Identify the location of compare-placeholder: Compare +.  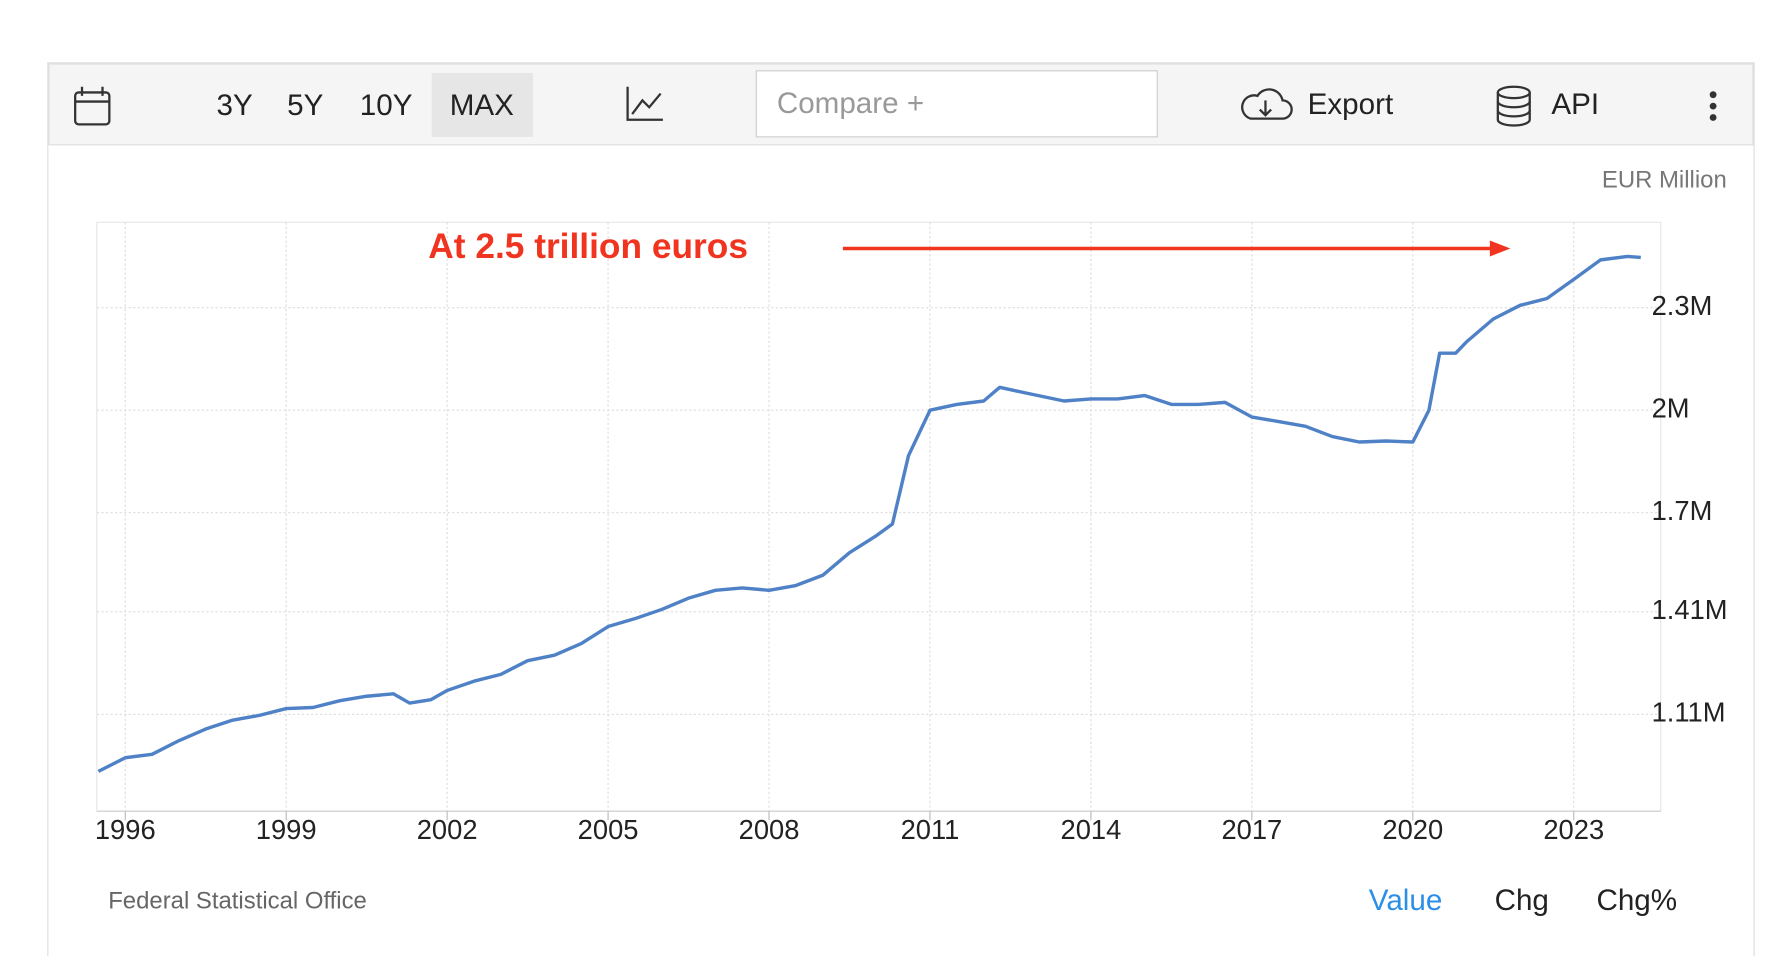
(850, 103).